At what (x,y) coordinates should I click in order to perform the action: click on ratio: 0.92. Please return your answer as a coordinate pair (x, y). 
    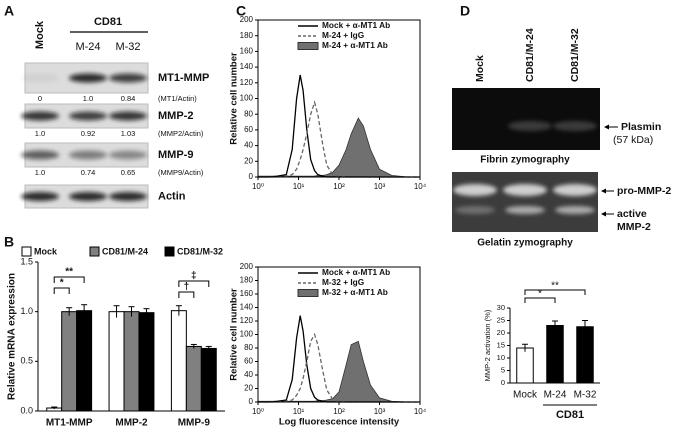
    Looking at the image, I should click on (88, 133).